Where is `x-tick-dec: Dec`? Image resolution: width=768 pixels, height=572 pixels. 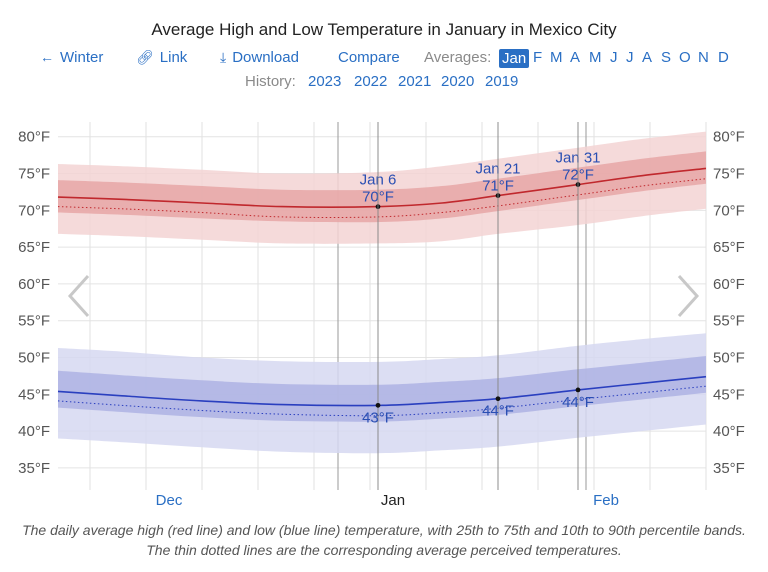 x-tick-dec: Dec is located at coordinates (169, 500).